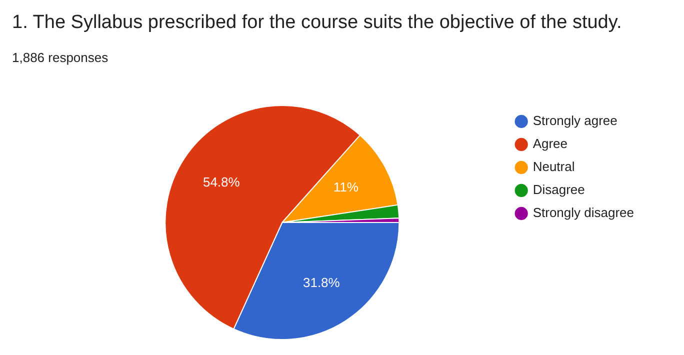 The image size is (684, 355). What do you see at coordinates (221, 182) in the screenshot?
I see `data-label: 54.8%` at bounding box center [221, 182].